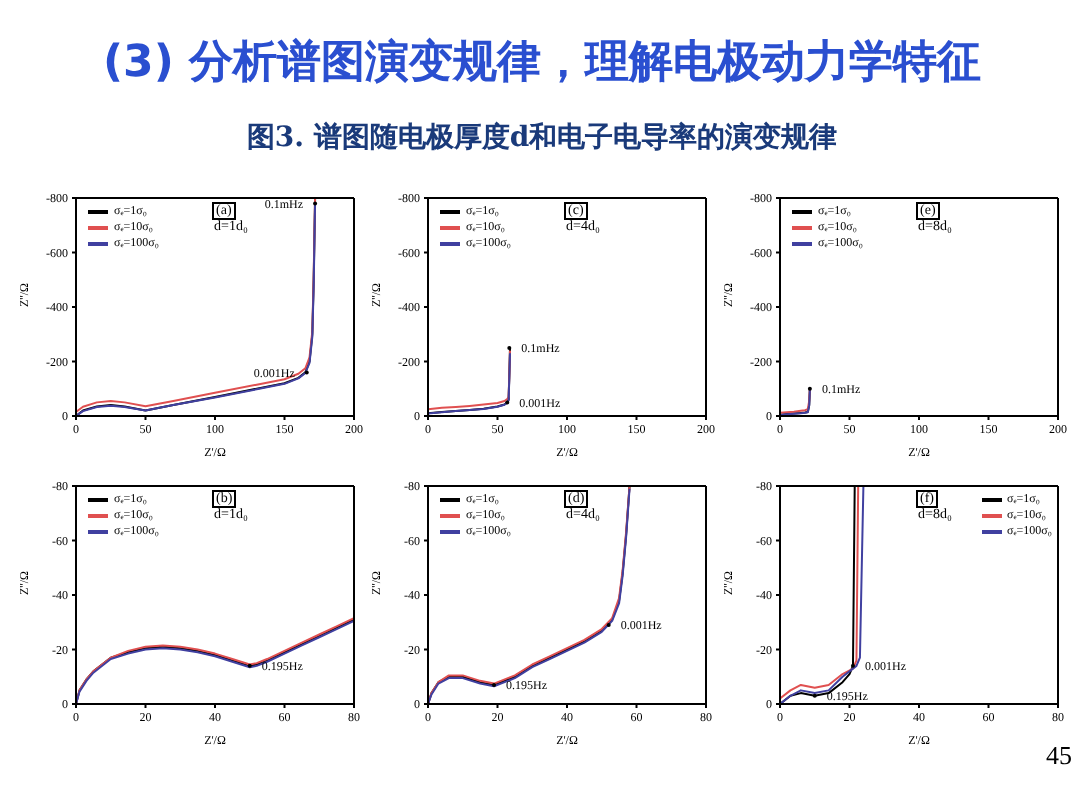  I want to click on text: 图3. 谱图随电极厚度d和电子电导率的演变规律, so click(542, 138).